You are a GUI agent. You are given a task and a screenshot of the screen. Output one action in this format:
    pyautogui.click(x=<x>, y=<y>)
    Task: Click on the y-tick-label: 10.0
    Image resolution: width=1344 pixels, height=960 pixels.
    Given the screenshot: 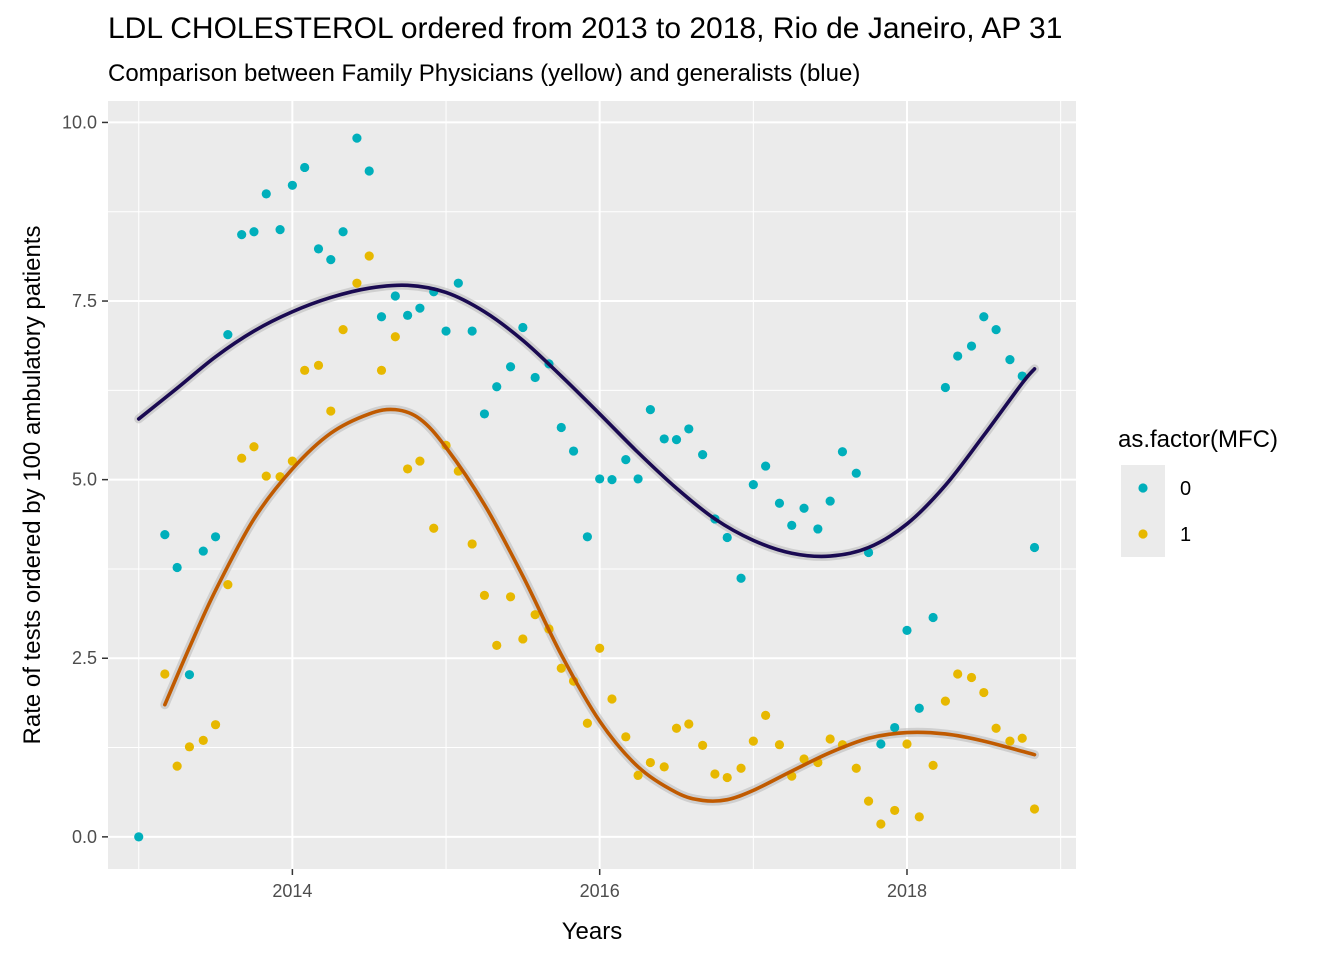 What is the action you would take?
    pyautogui.click(x=79, y=122)
    